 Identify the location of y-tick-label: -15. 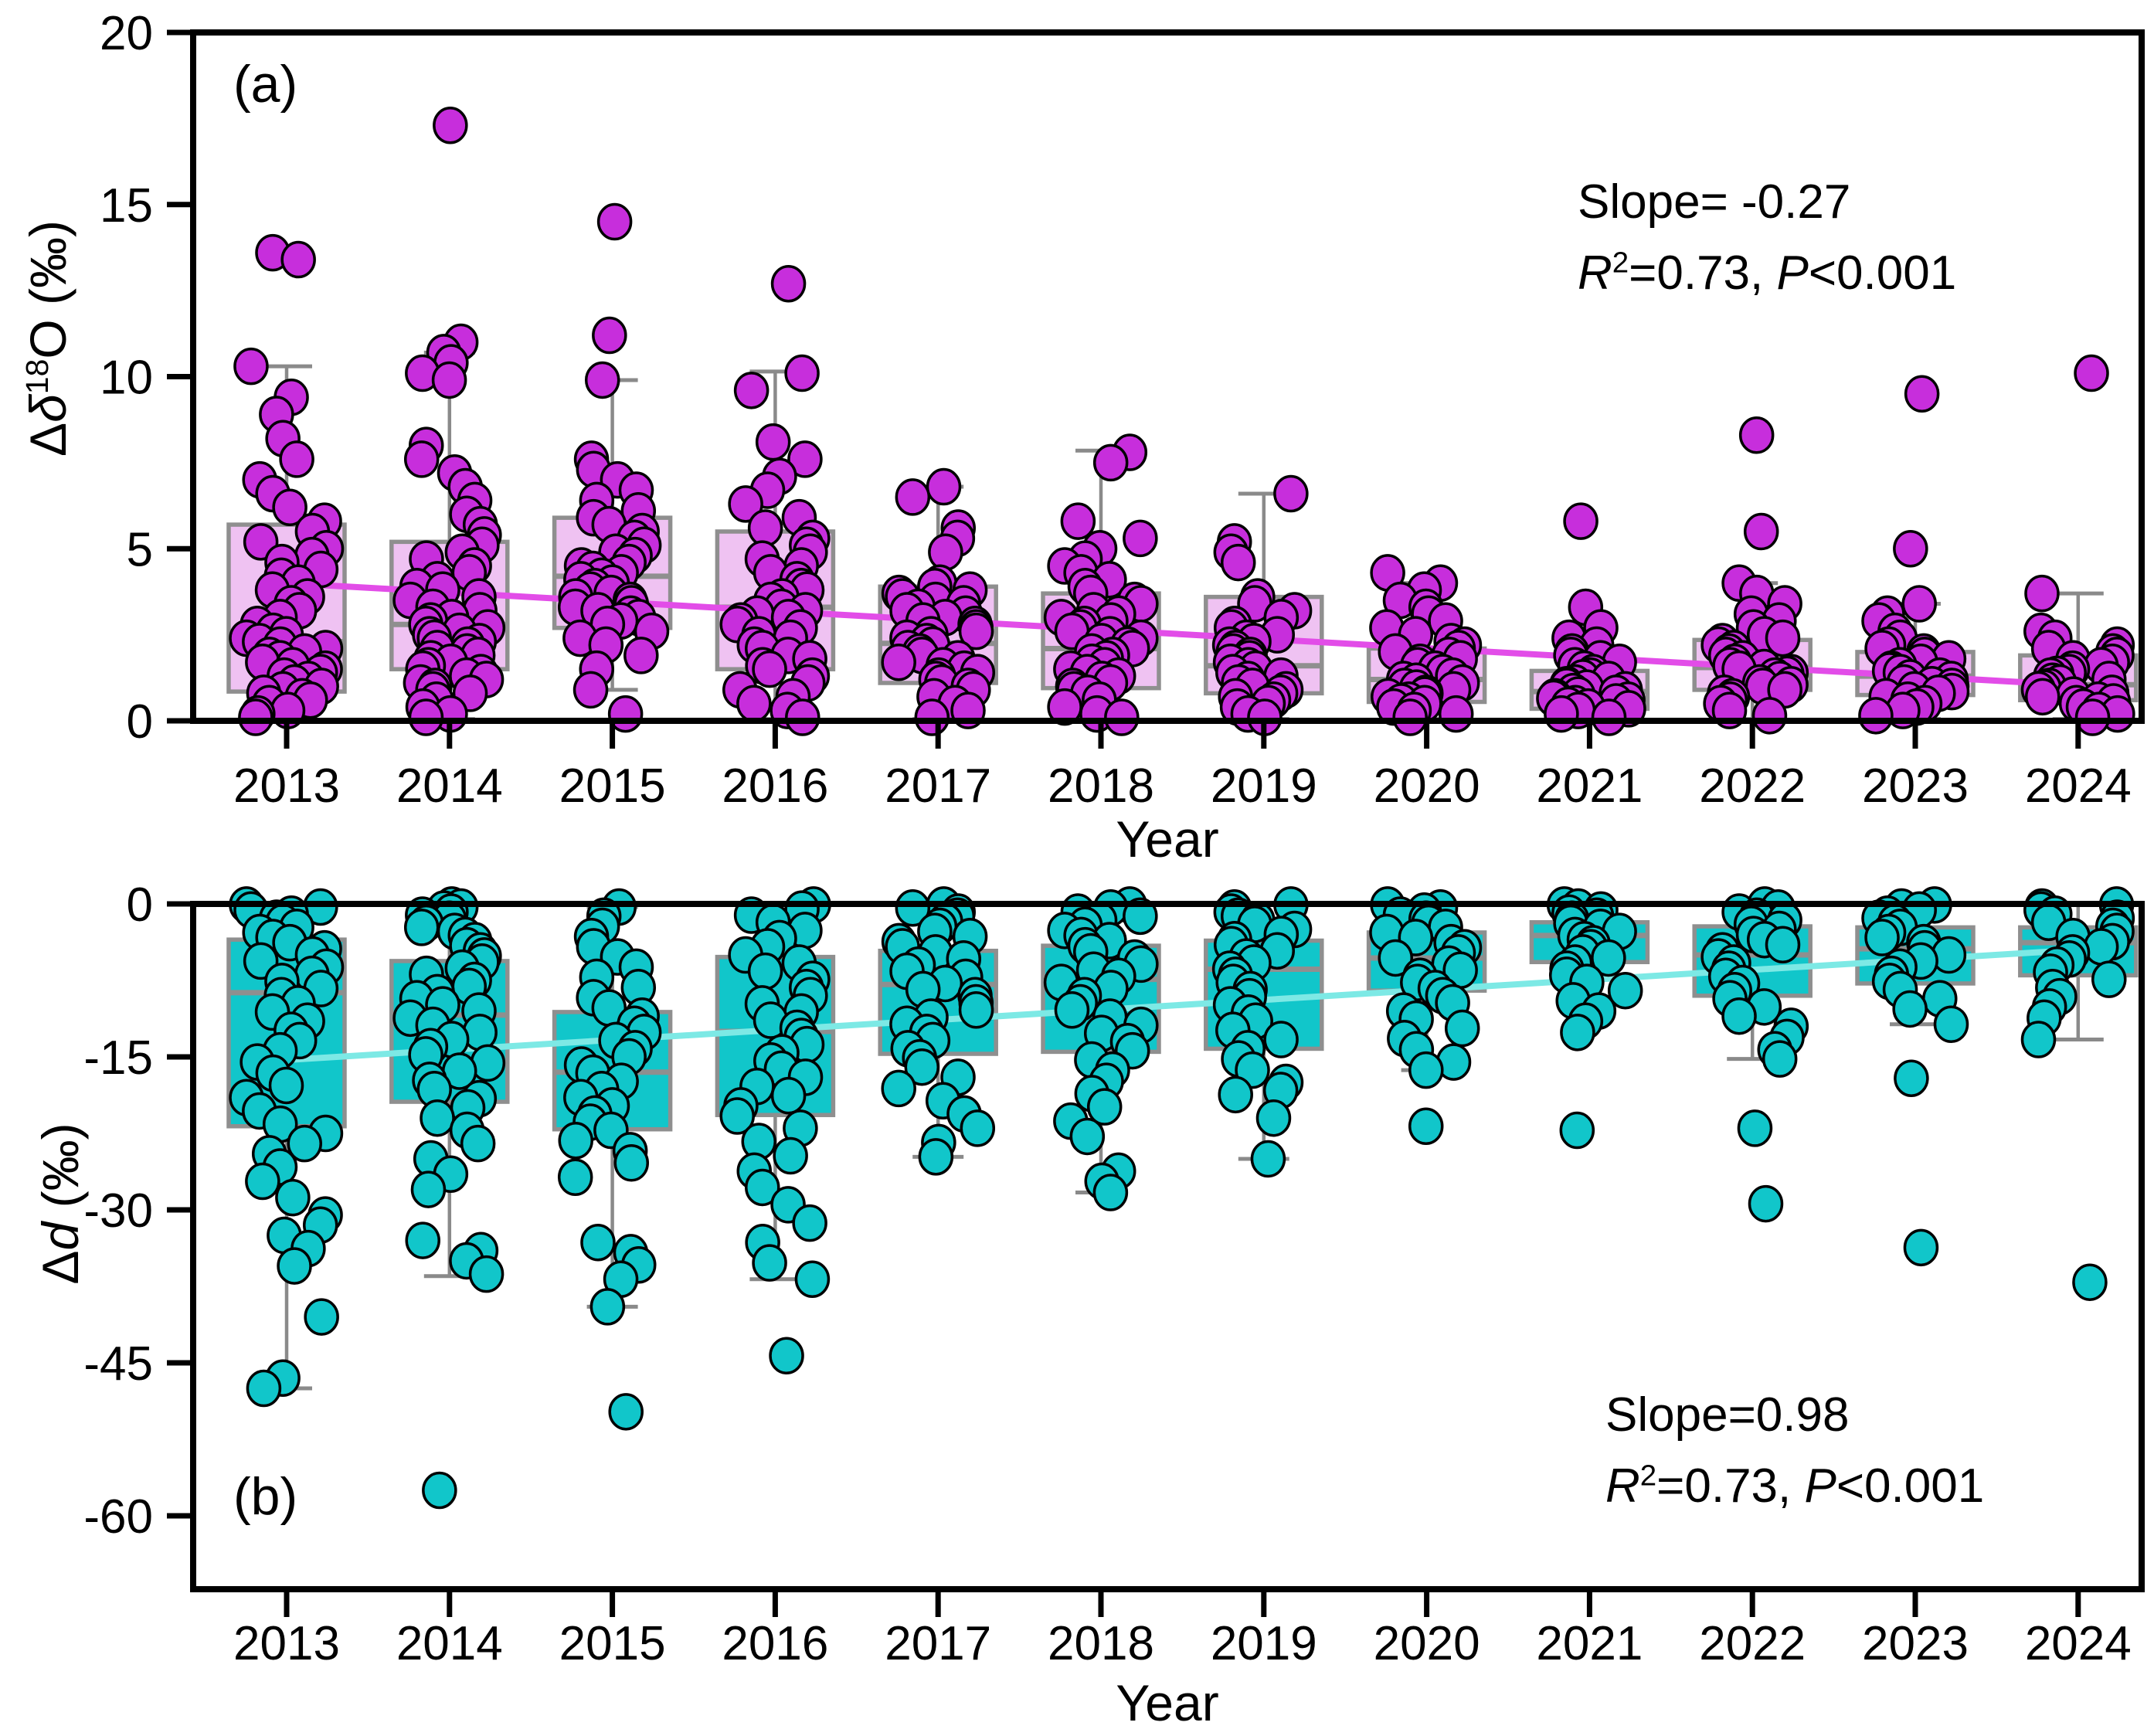
(118, 1058).